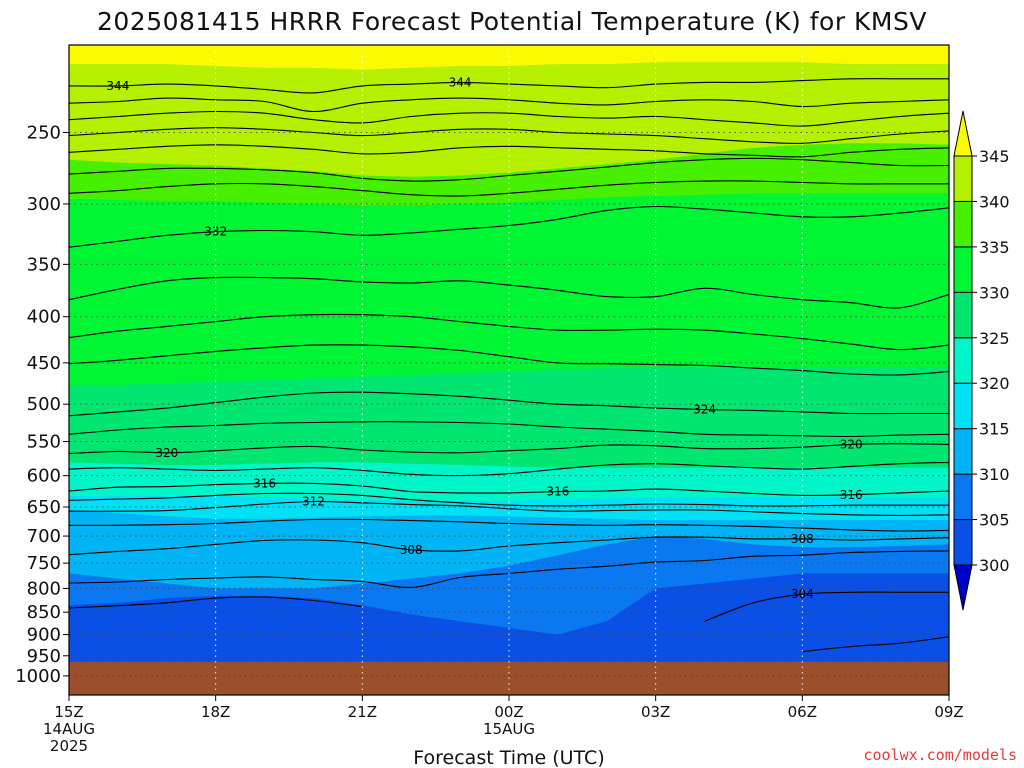  What do you see at coordinates (704, 410) in the screenshot?
I see `contour-label: 324` at bounding box center [704, 410].